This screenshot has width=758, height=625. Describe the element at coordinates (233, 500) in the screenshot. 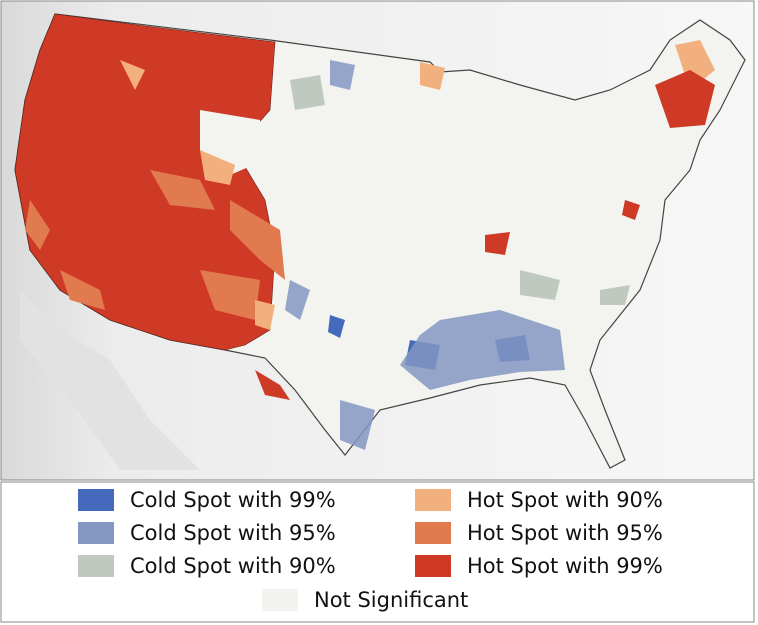

I see `legend-label: Cold Spot with 99%` at that location.